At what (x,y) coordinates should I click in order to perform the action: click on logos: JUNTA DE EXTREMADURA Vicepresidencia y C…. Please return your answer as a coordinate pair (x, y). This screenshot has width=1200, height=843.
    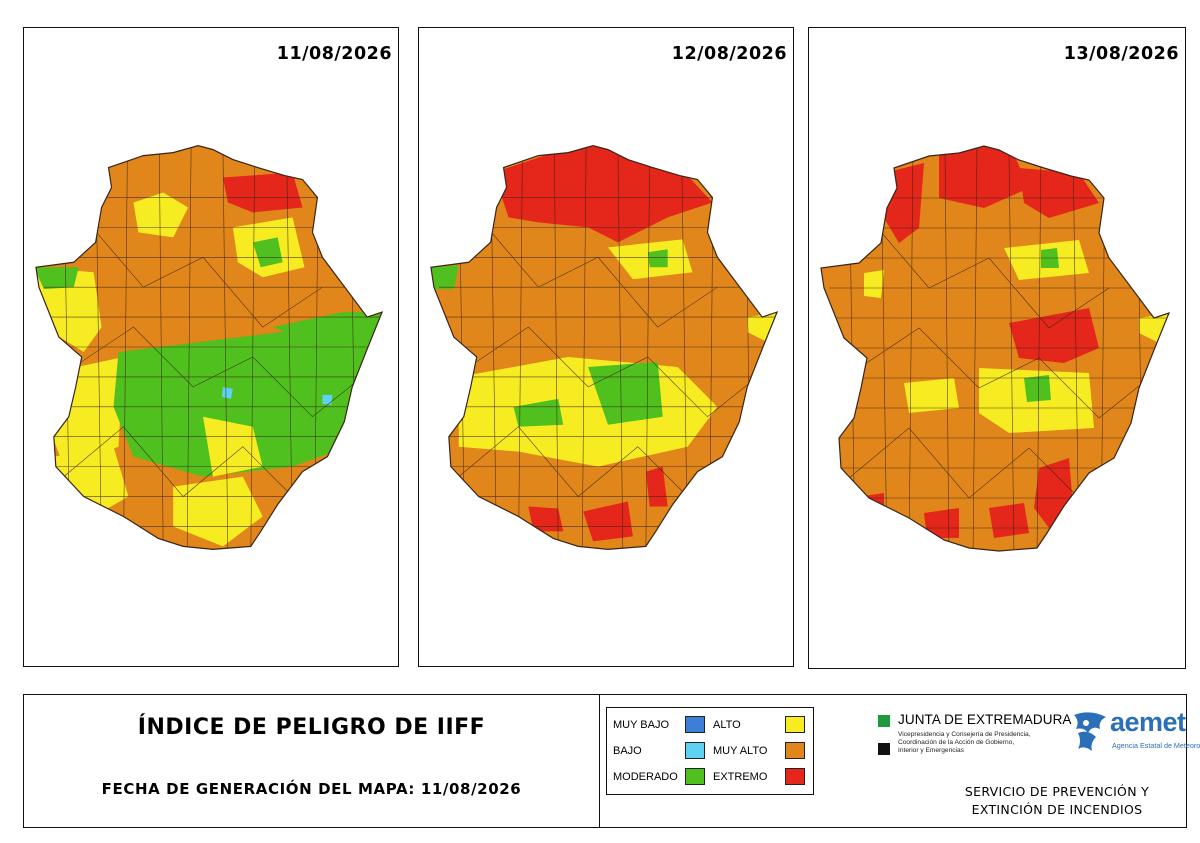
    Looking at the image, I should click on (1037, 763).